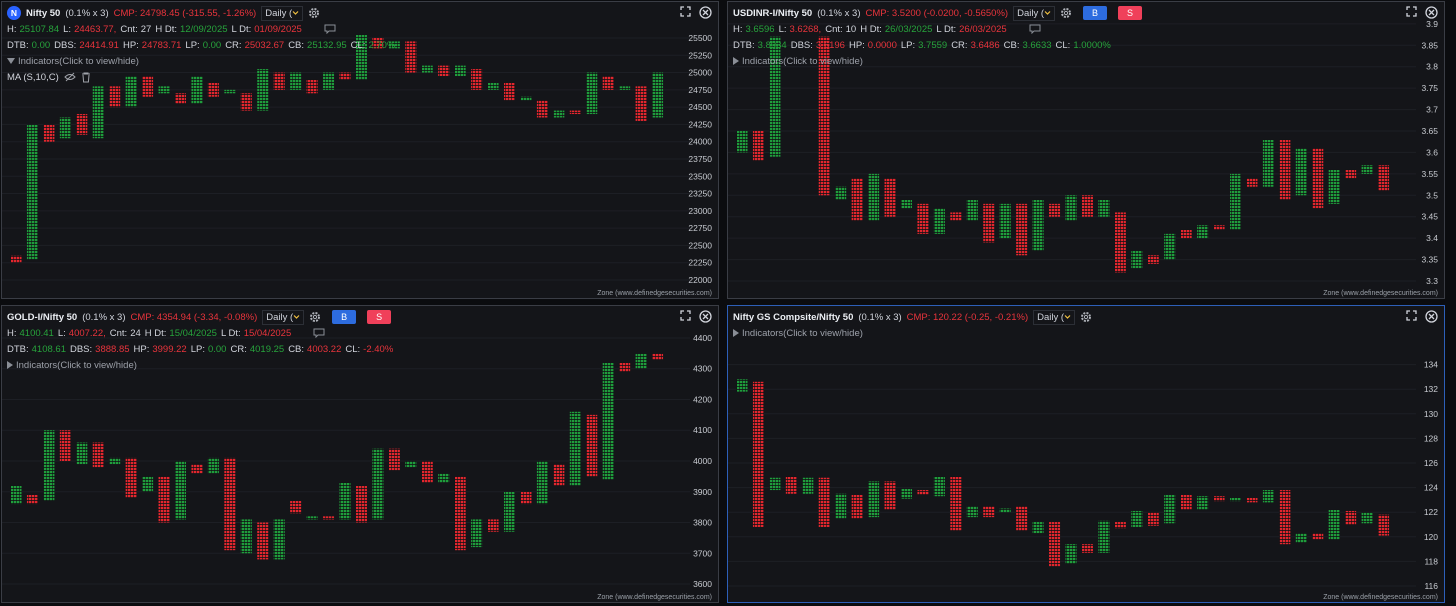 This screenshot has height=606, width=1456. I want to click on y-tick-label: 122, so click(1431, 512).